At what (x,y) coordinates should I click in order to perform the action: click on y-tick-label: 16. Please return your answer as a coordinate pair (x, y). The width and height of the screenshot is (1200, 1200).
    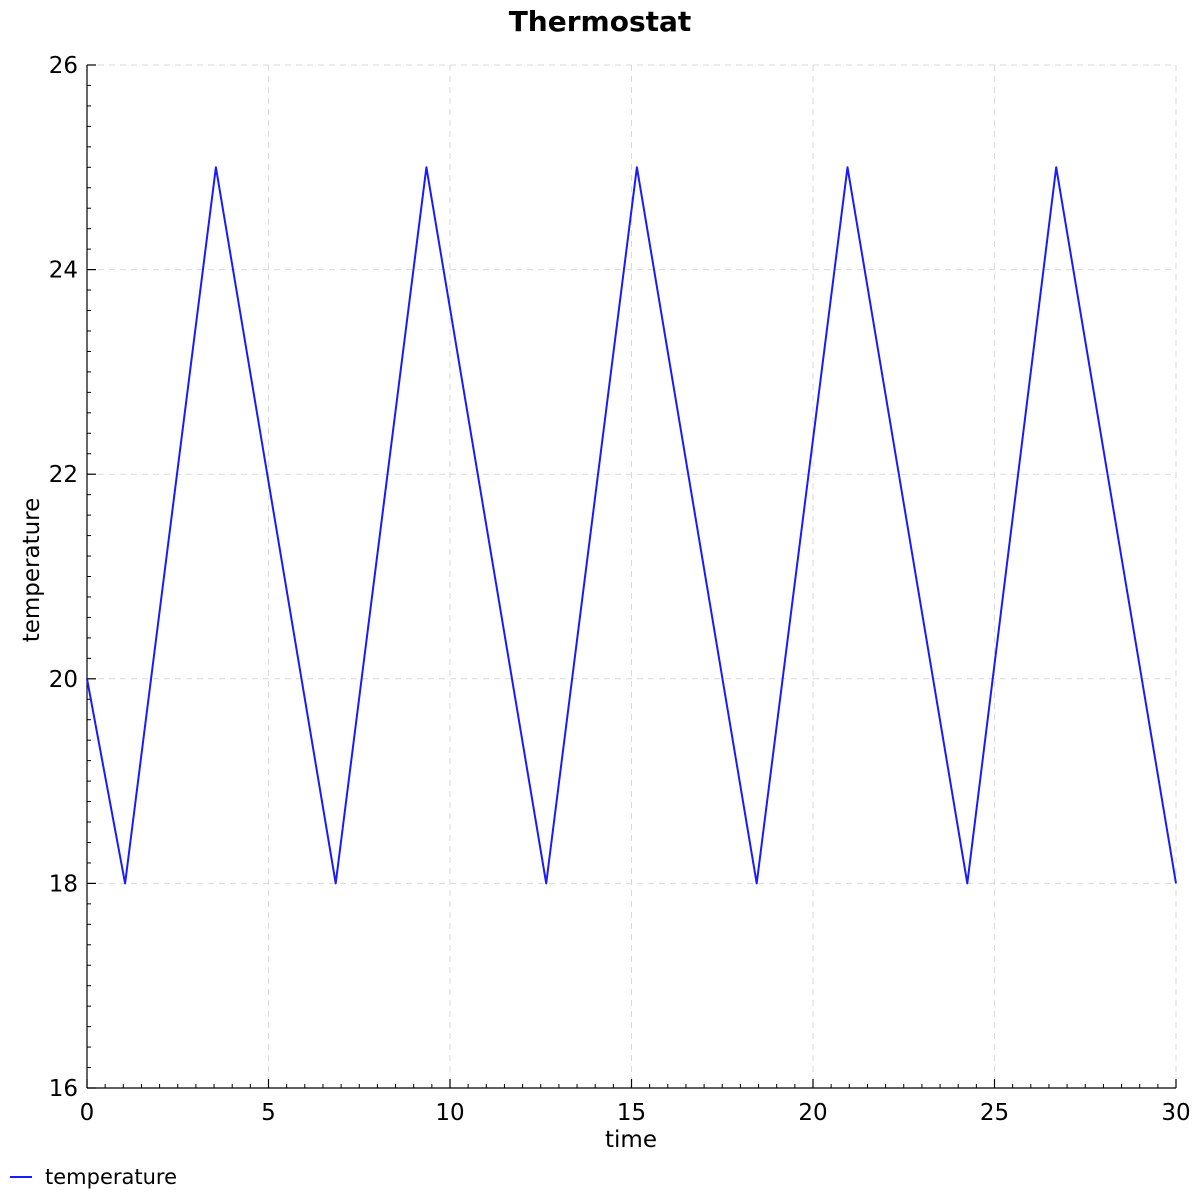
    Looking at the image, I should click on (63, 1089).